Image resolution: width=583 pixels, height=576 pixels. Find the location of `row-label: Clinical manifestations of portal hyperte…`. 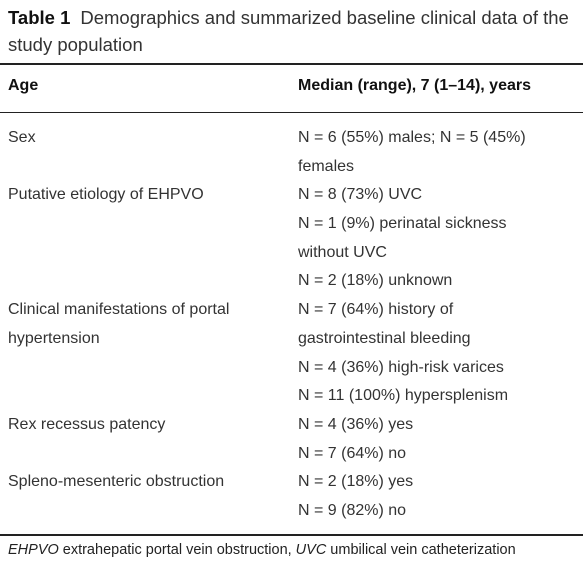

row-label: Clinical manifestations of portal hyperte… is located at coordinates (118, 324).